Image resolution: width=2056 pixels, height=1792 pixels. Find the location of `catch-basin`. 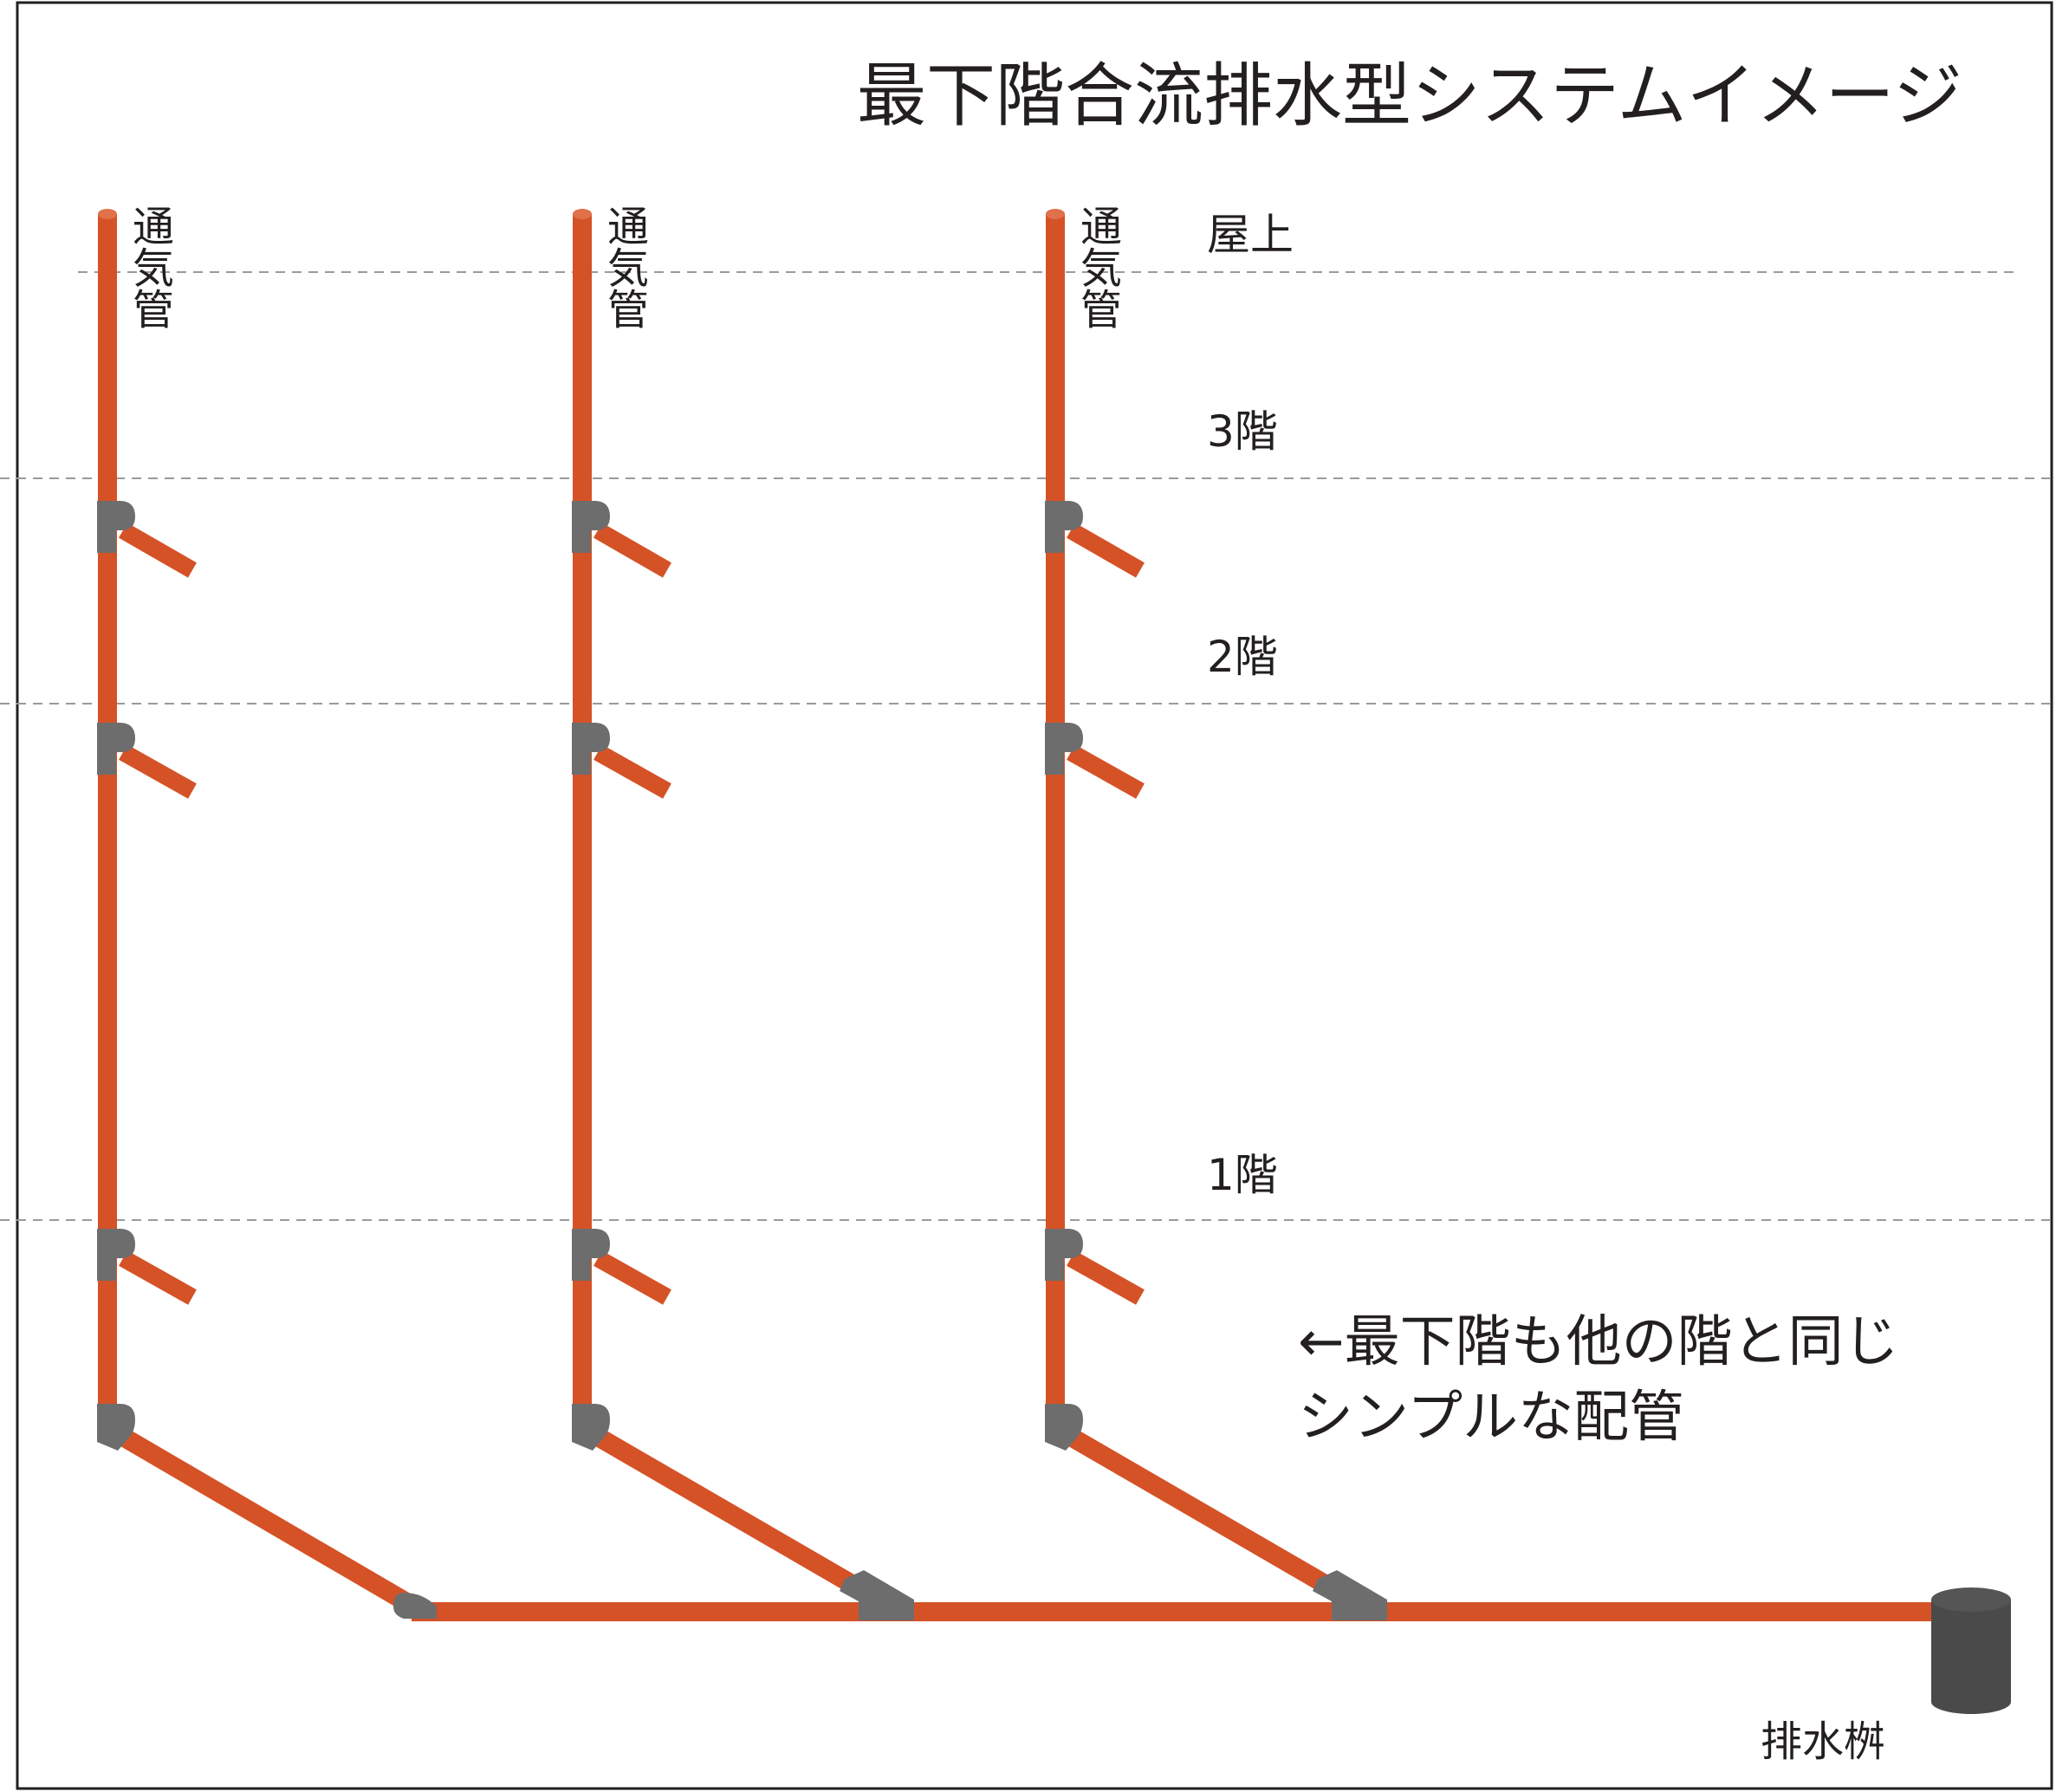

catch-basin is located at coordinates (1971, 1650).